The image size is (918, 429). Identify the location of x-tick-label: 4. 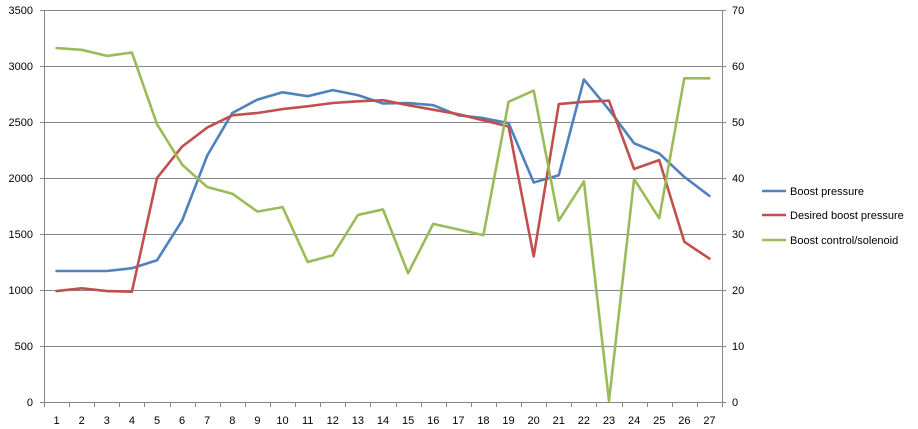
(132, 421).